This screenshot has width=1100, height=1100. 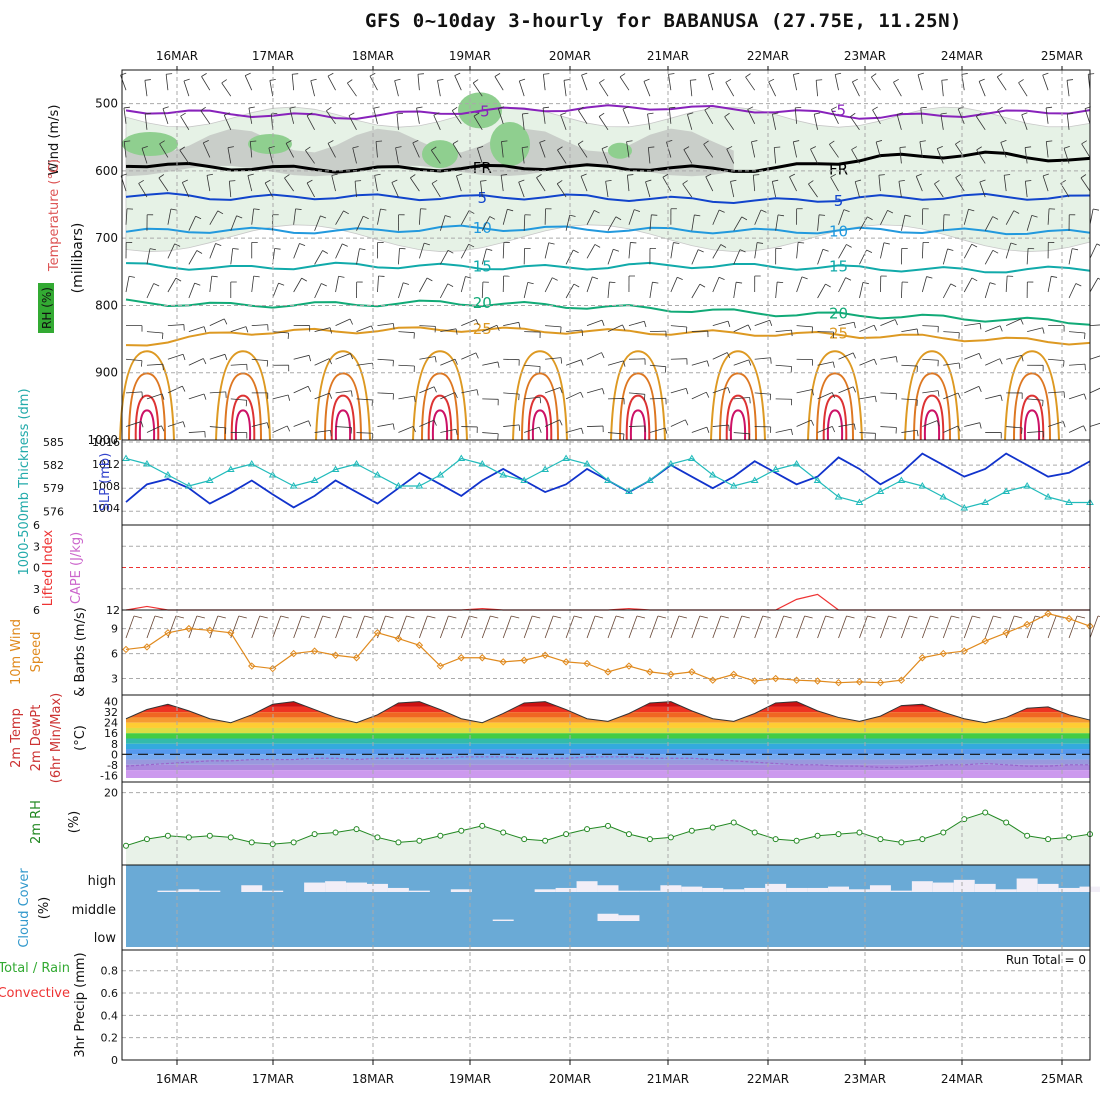 I want to click on cloud-level-label: low, so click(x=105, y=938).